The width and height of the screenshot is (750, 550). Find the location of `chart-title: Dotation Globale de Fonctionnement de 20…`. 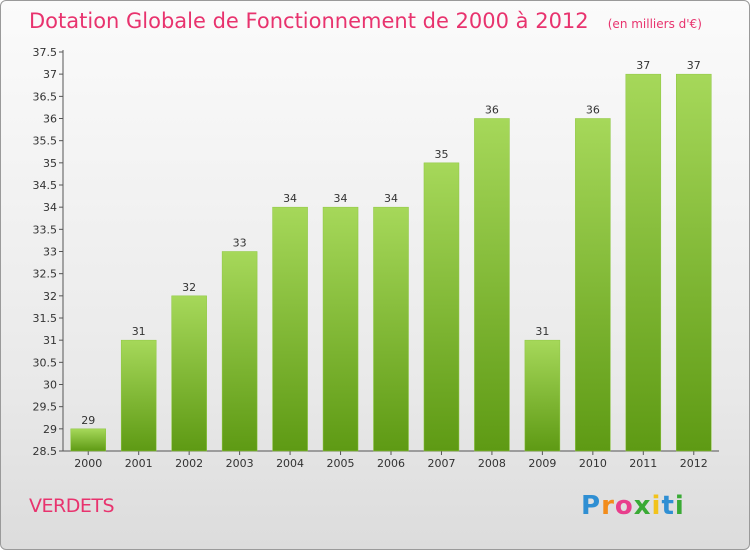

chart-title: Dotation Globale de Fonctionnement de 20… is located at coordinates (309, 21).